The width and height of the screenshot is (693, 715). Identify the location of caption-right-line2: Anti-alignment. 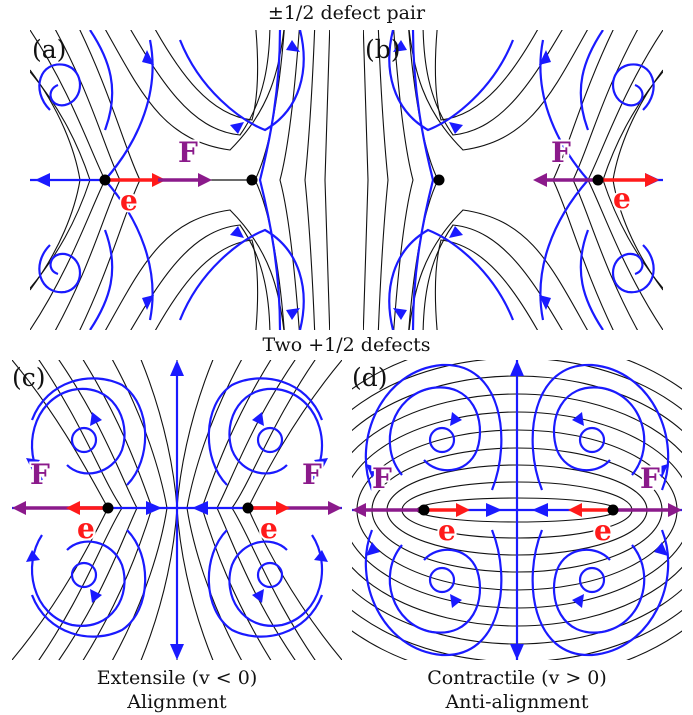
(517, 702).